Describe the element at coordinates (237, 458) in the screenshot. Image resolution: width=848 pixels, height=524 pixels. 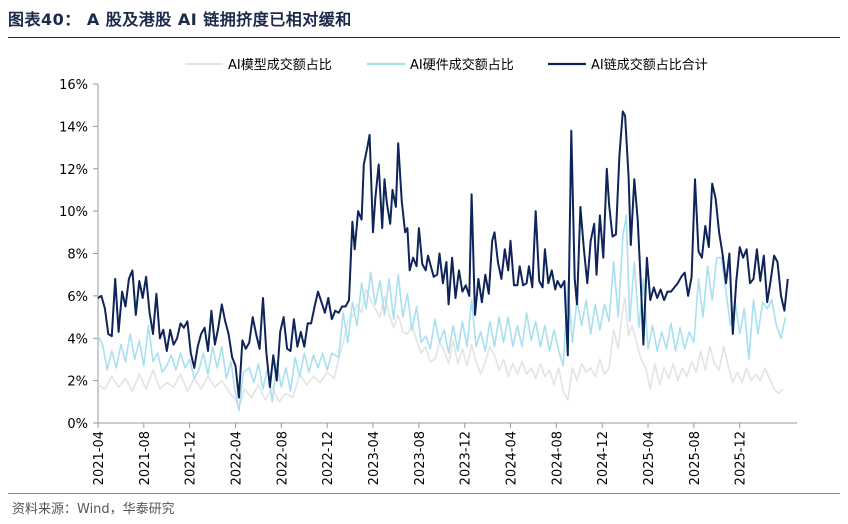
I see `x-tick-label: 2022-04` at that location.